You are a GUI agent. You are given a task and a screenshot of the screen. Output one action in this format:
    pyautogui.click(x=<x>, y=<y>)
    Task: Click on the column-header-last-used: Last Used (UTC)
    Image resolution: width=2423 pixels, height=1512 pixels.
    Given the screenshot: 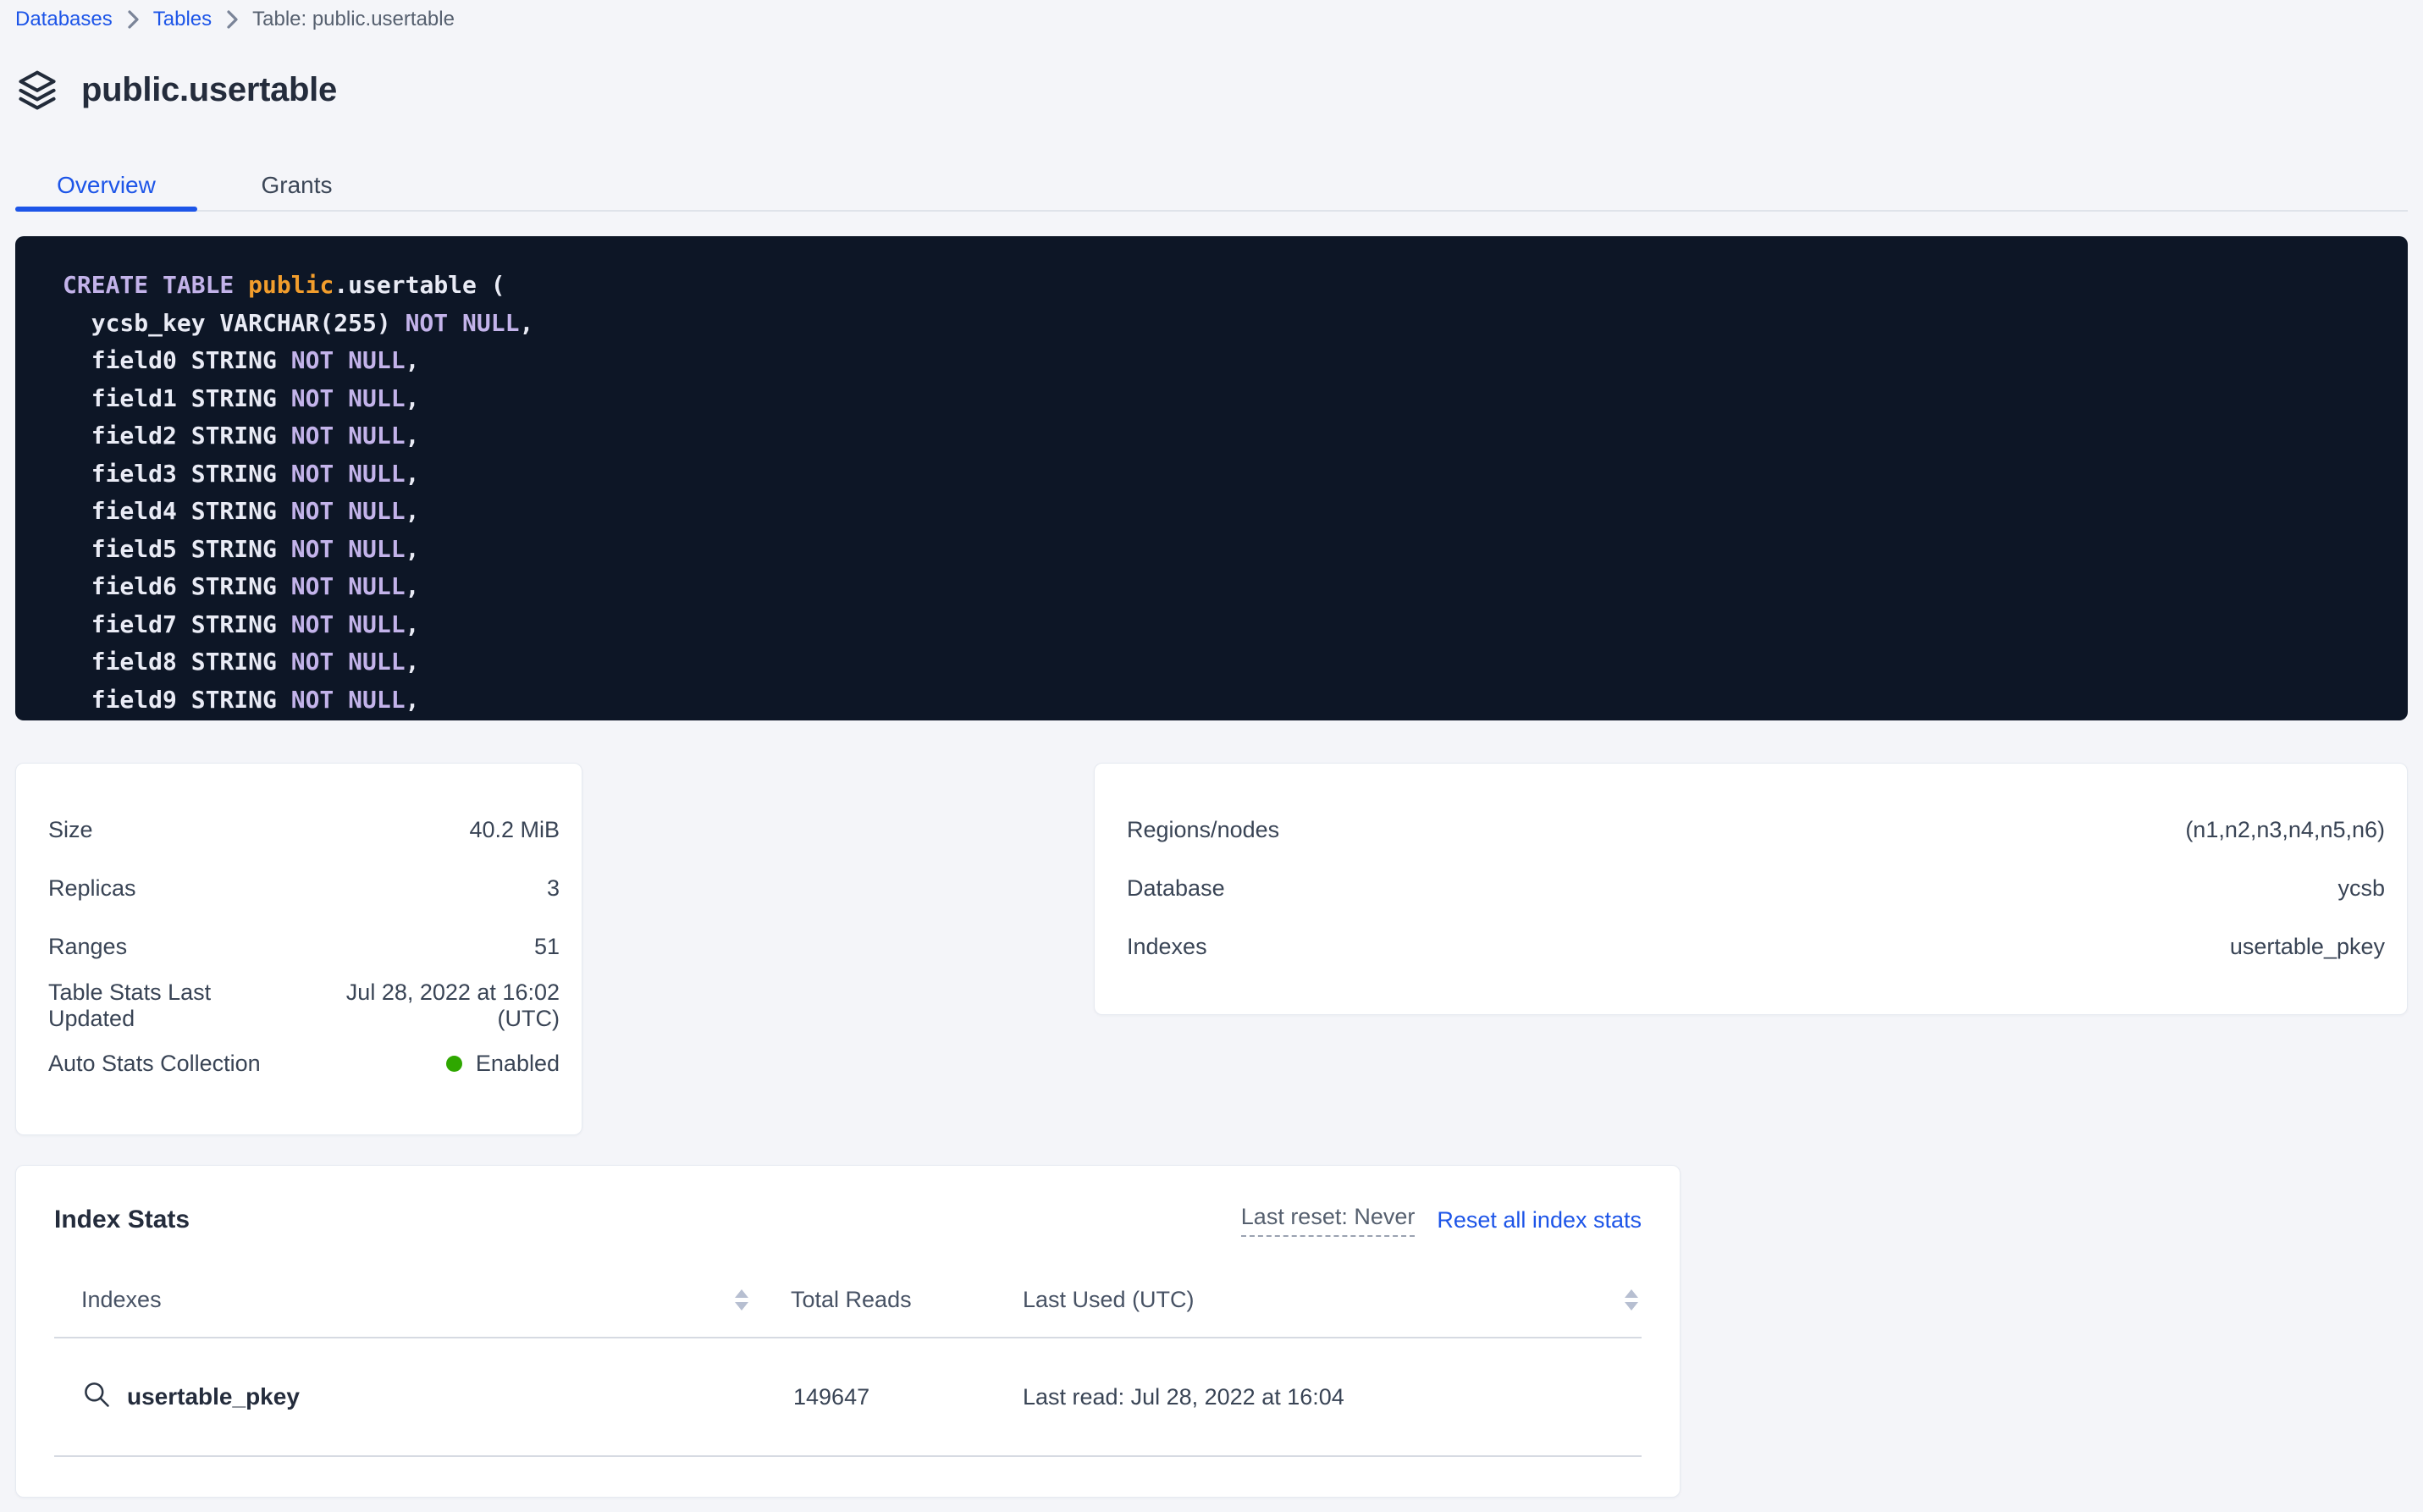 What is the action you would take?
    pyautogui.click(x=1319, y=1300)
    